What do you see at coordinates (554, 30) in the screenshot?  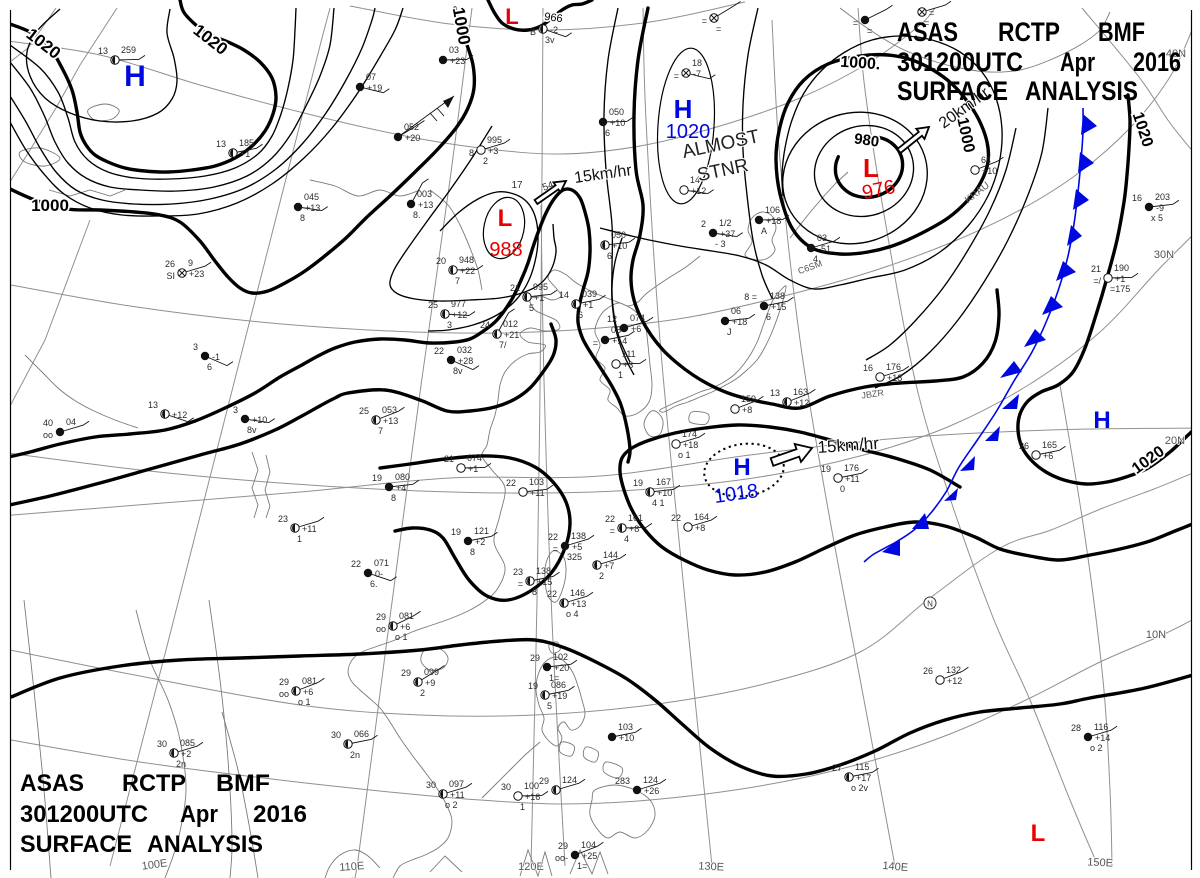 I see `svg-text: -2` at bounding box center [554, 30].